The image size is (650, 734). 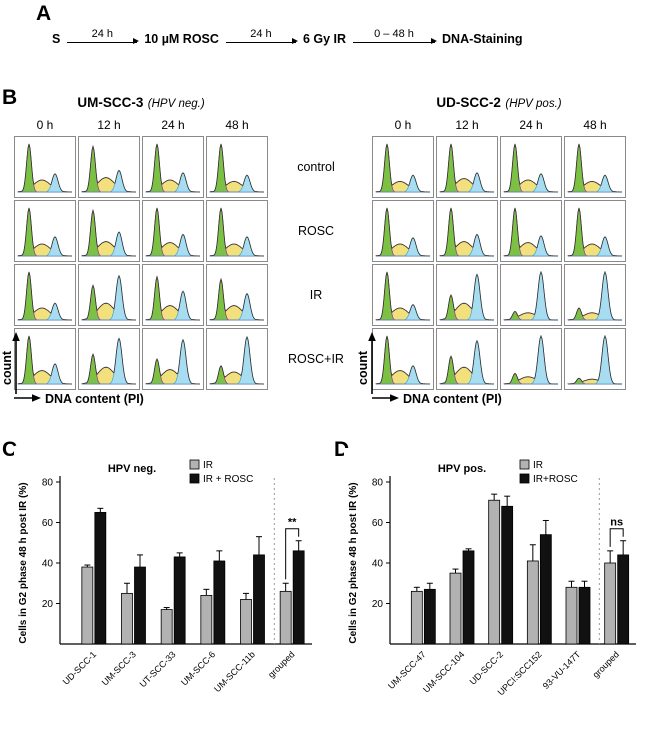 I want to click on flow-histogram-um-scc-3-control-24h, so click(x=173, y=167).